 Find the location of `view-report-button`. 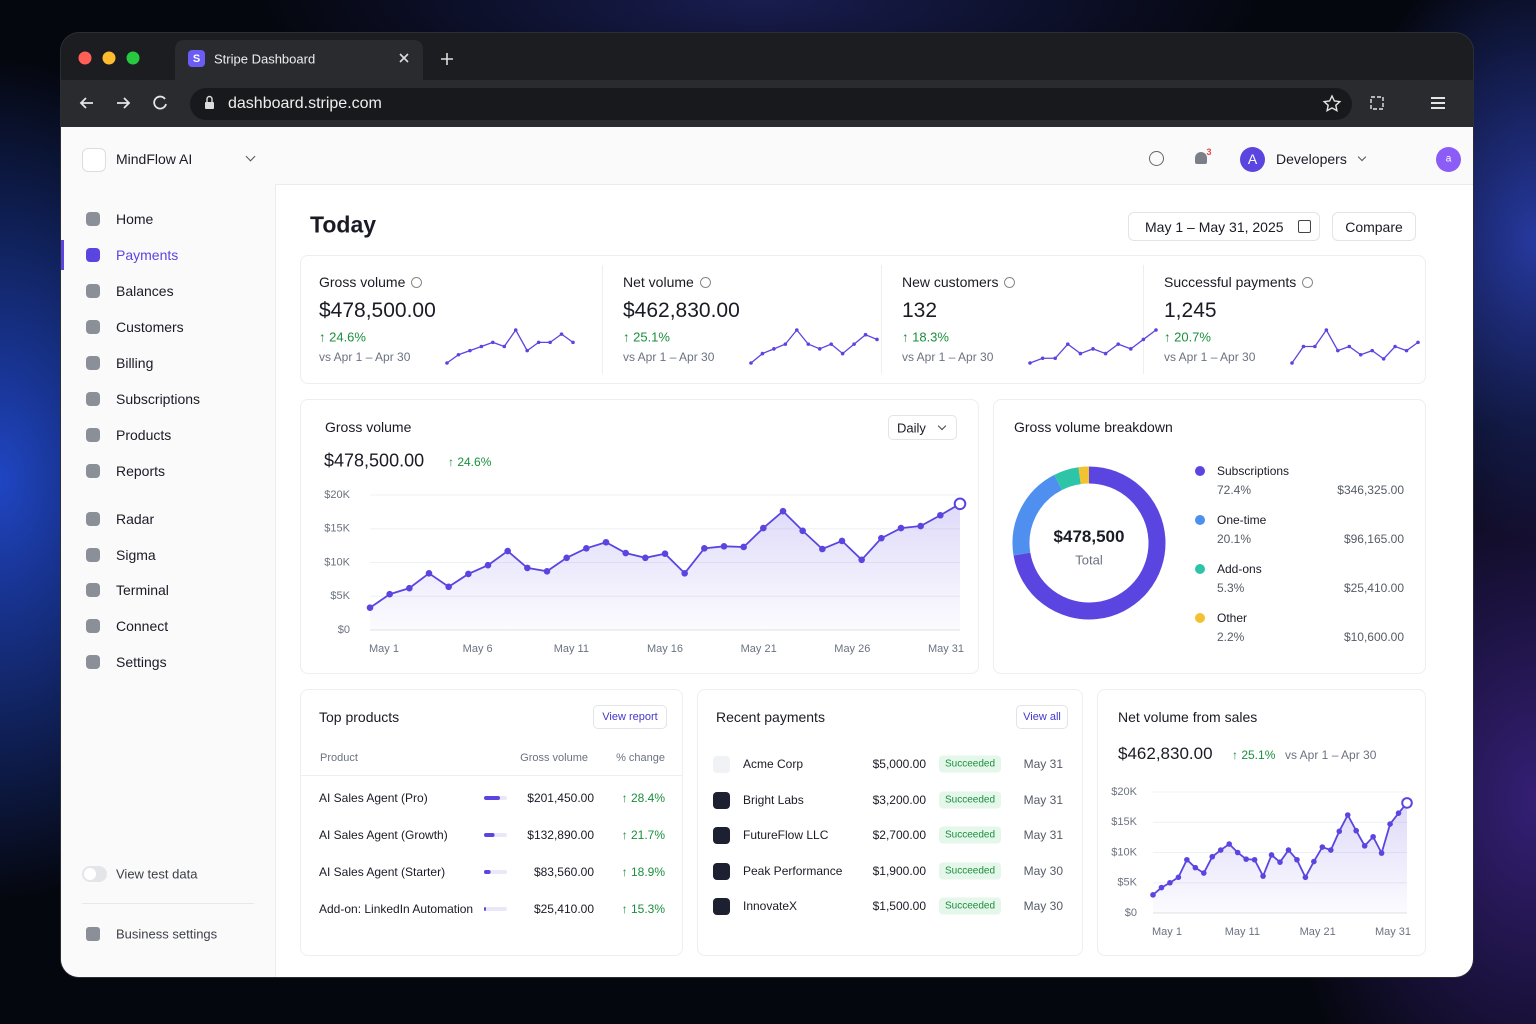

view-report-button is located at coordinates (630, 717).